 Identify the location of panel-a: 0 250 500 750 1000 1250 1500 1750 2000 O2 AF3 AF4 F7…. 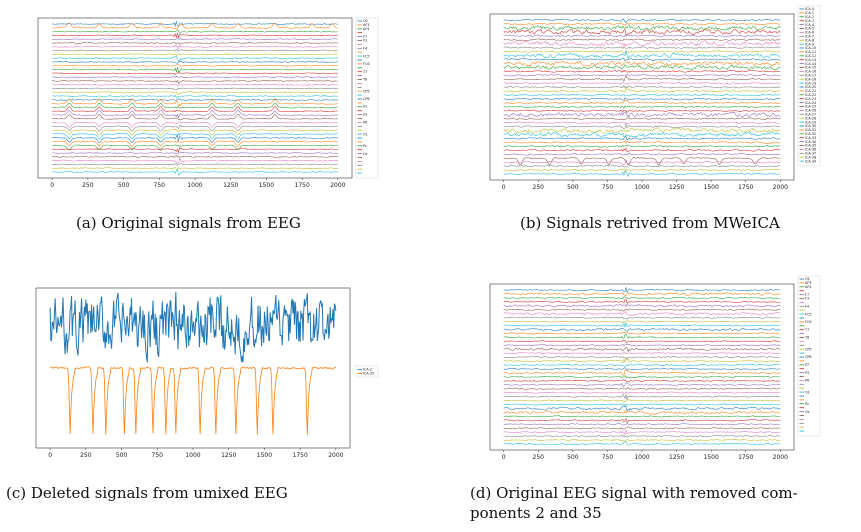
(206, 105).